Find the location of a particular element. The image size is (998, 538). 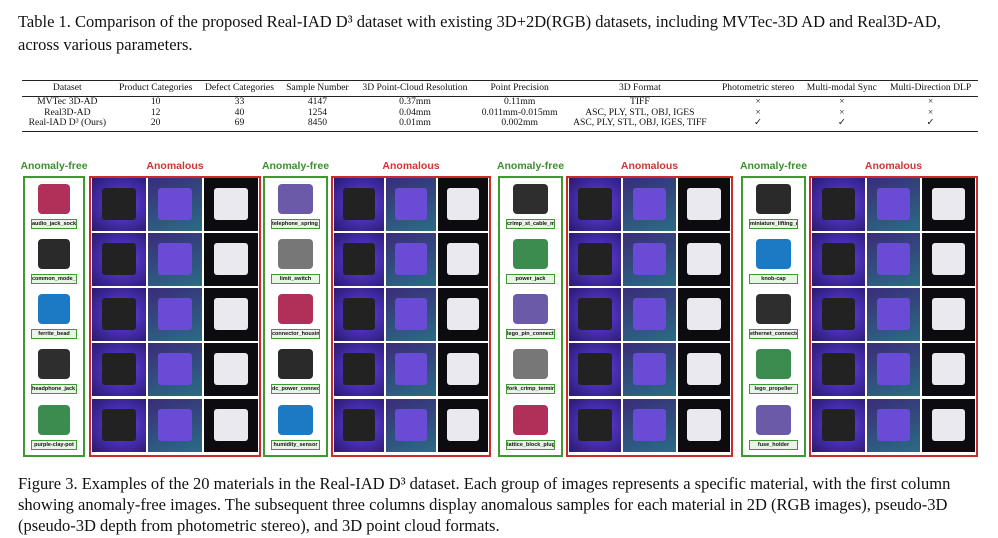

table-cell: MVTec 3D-AD is located at coordinates (67, 101).